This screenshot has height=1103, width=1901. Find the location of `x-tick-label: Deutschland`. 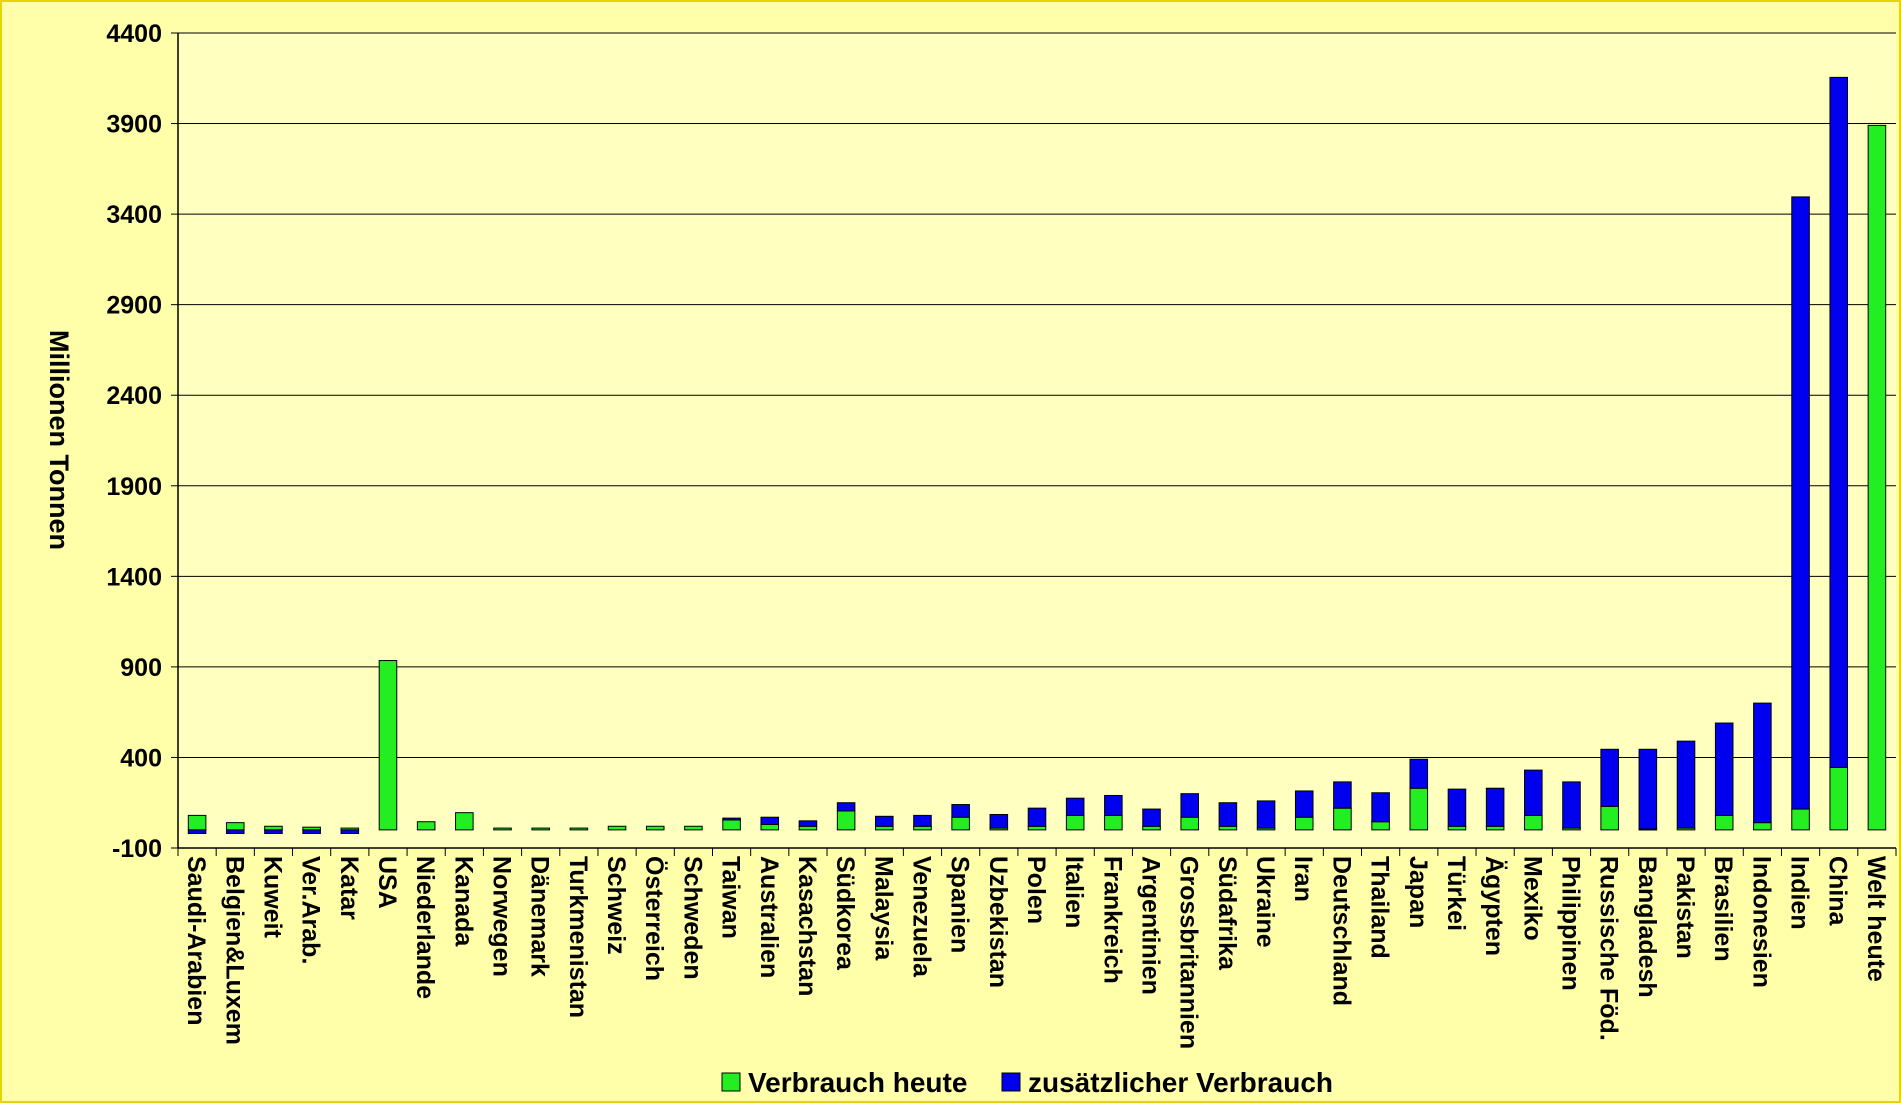

x-tick-label: Deutschland is located at coordinates (1341, 931).